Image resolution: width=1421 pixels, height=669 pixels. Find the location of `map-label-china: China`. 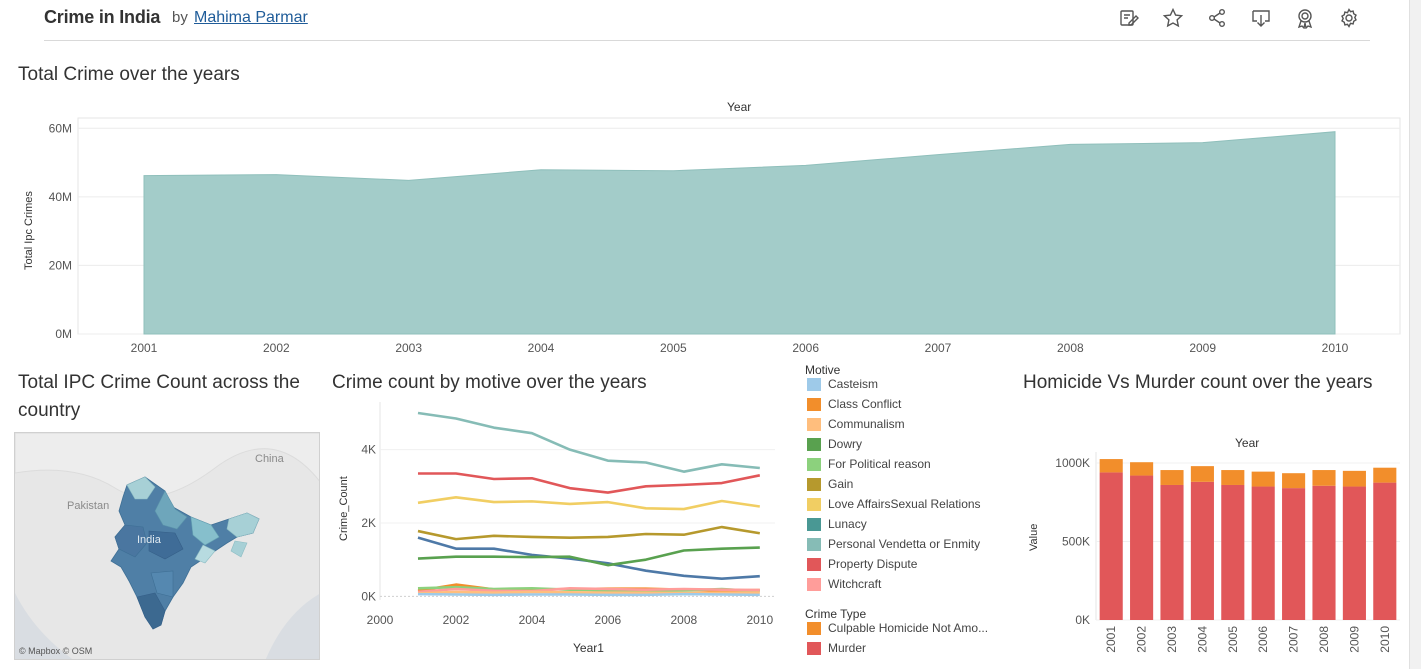

map-label-china: China is located at coordinates (269, 459).